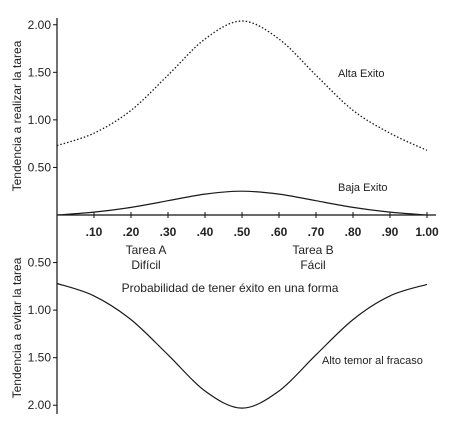 The image size is (449, 426). I want to click on series-line-baja-exito, so click(242, 203).